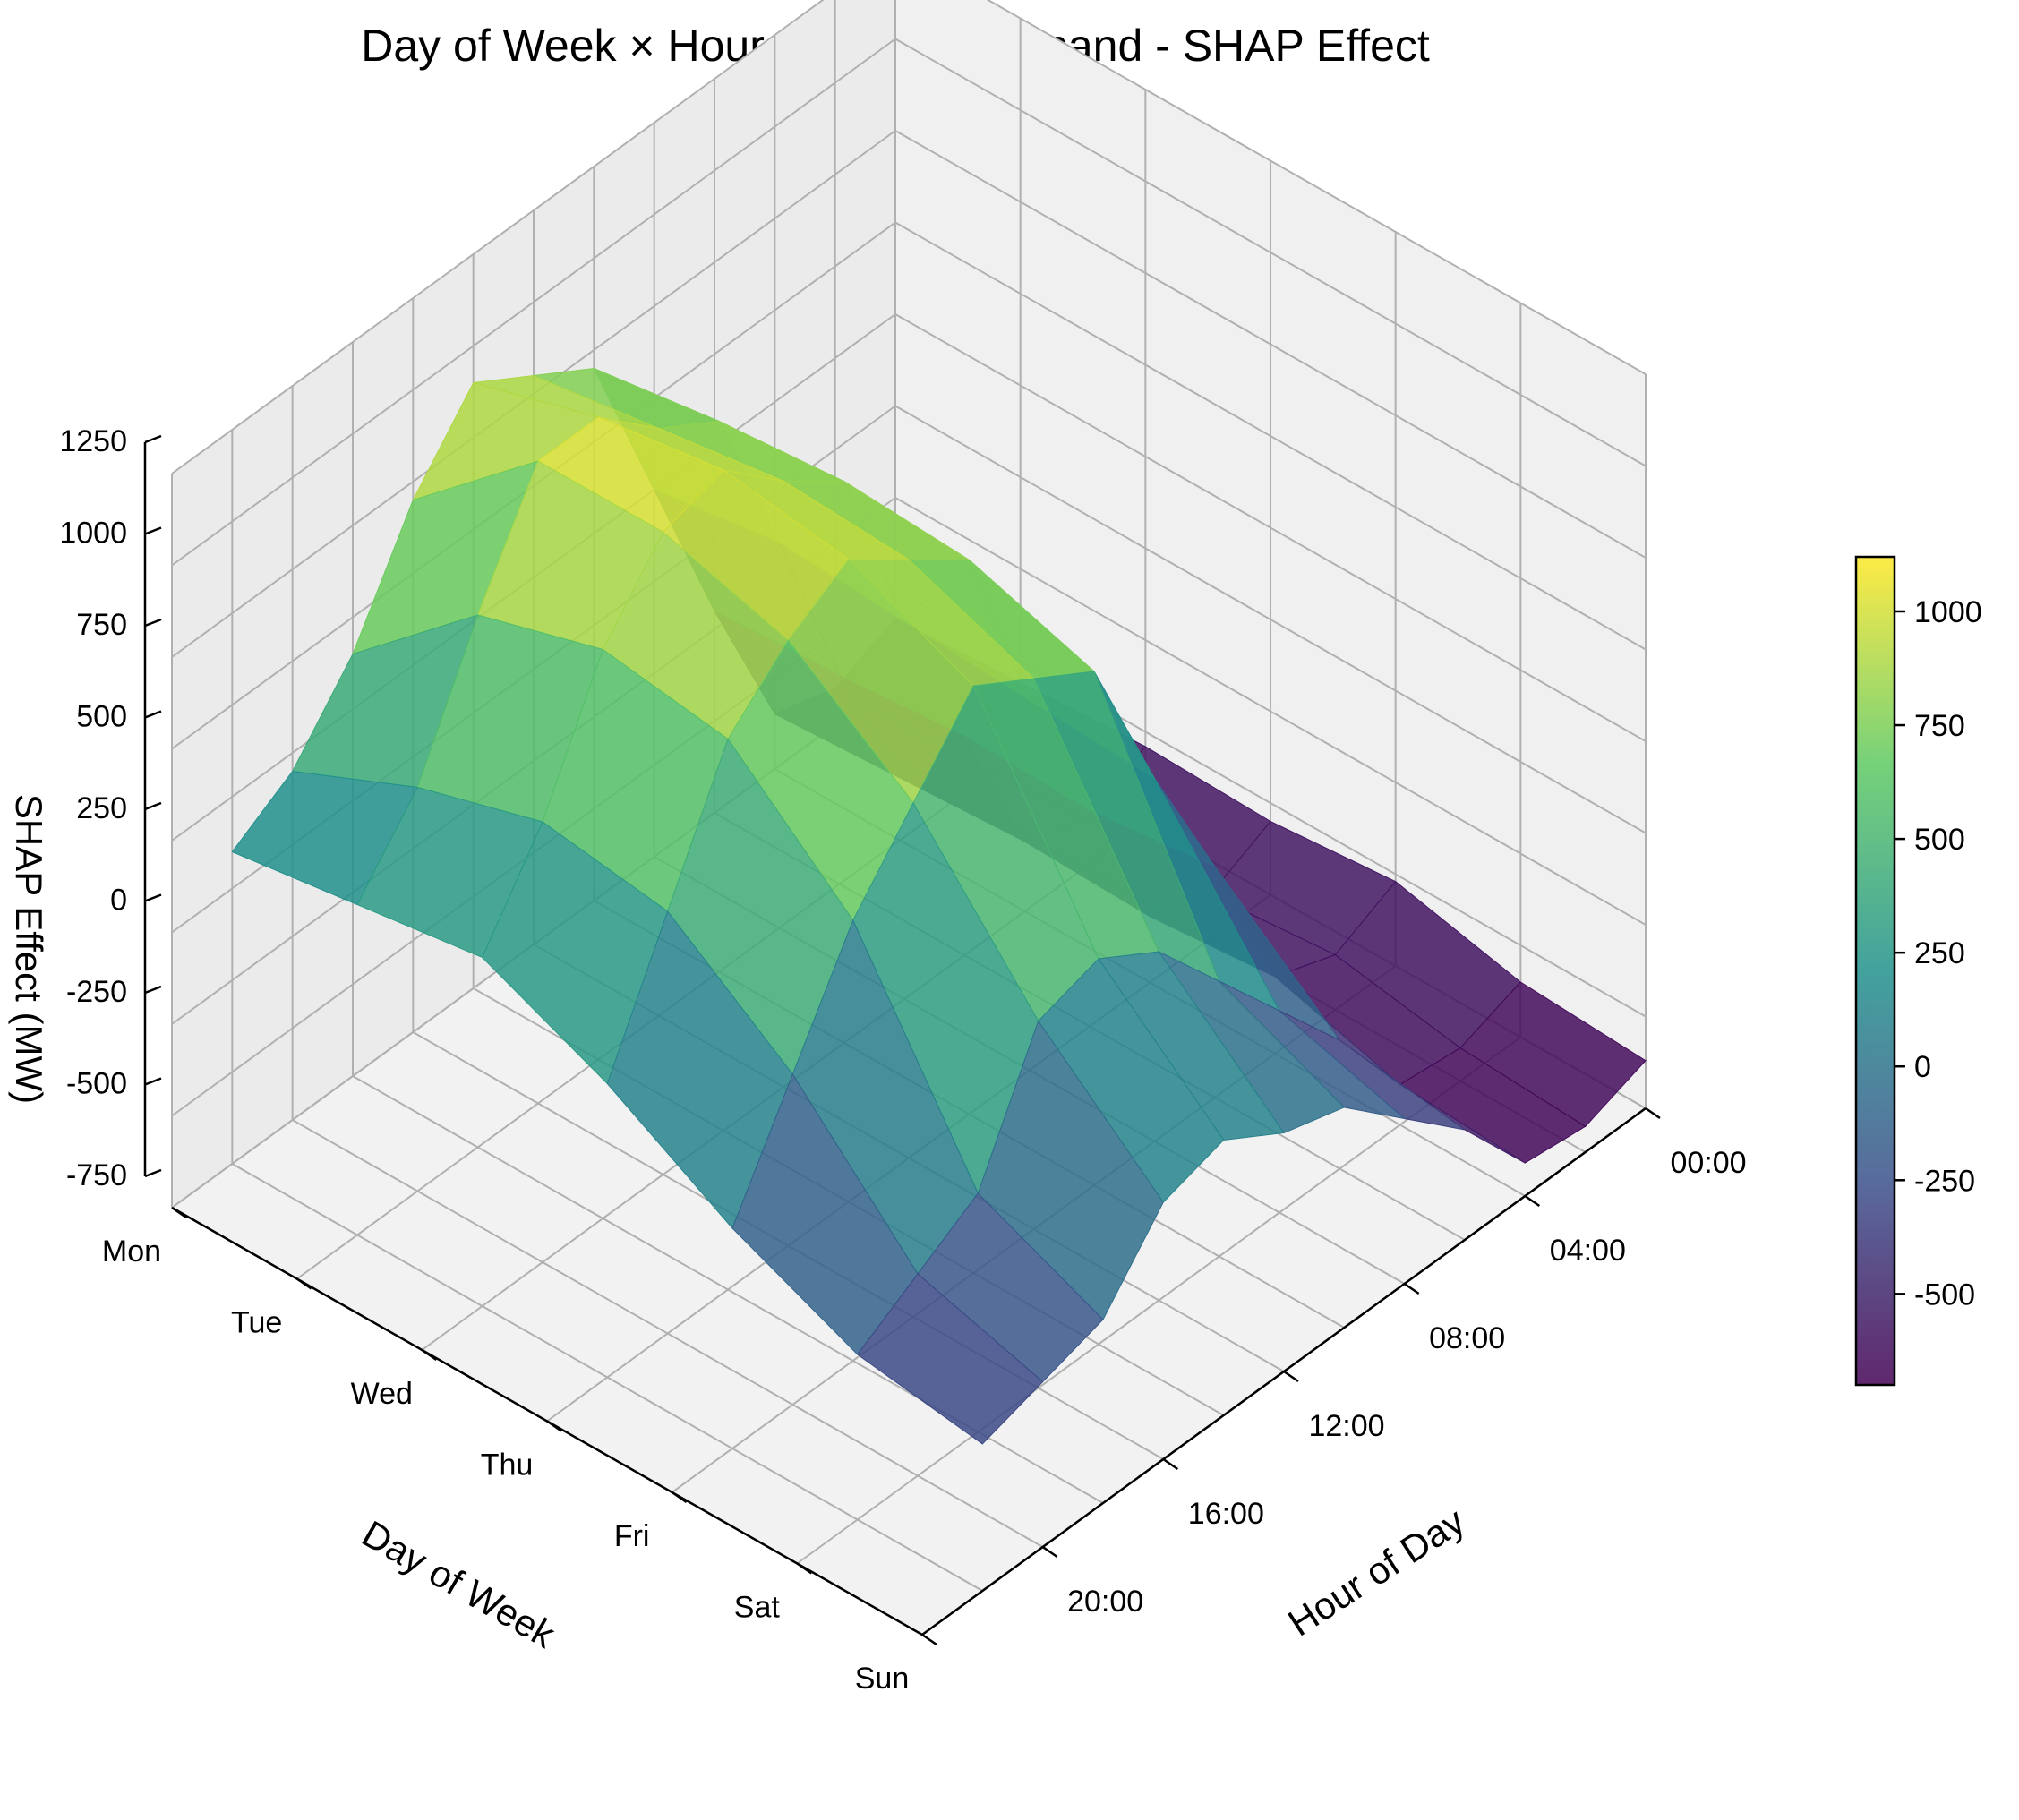 This screenshot has width=2019, height=1820. I want to click on z-tick-label: -750, so click(97, 1175).